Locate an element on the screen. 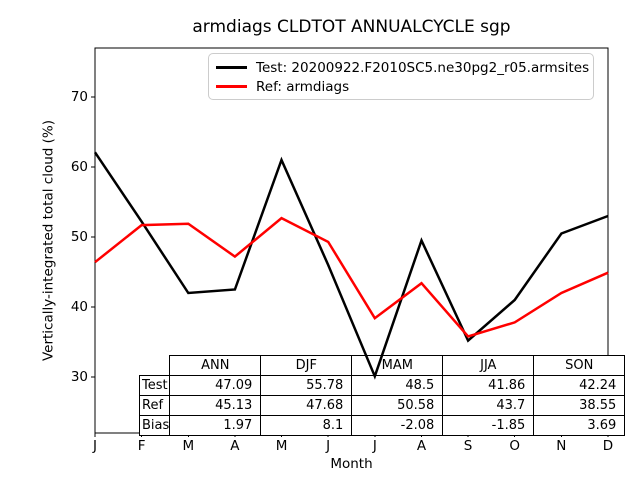 Image resolution: width=640 pixels, height=480 pixels. y-tick-label: 60 is located at coordinates (79, 167).